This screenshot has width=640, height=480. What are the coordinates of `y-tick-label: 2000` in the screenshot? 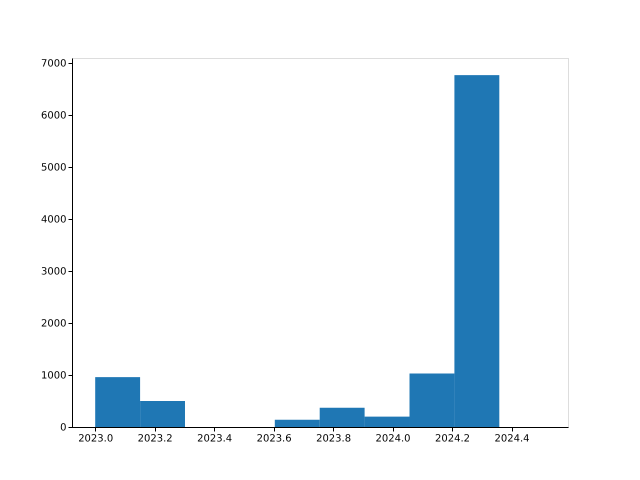 It's located at (53, 324).